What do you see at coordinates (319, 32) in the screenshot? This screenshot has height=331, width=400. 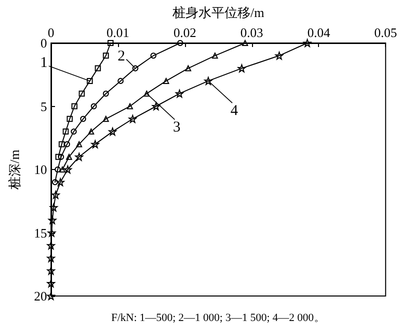 I see `x-tick-label: 0.04` at bounding box center [319, 32].